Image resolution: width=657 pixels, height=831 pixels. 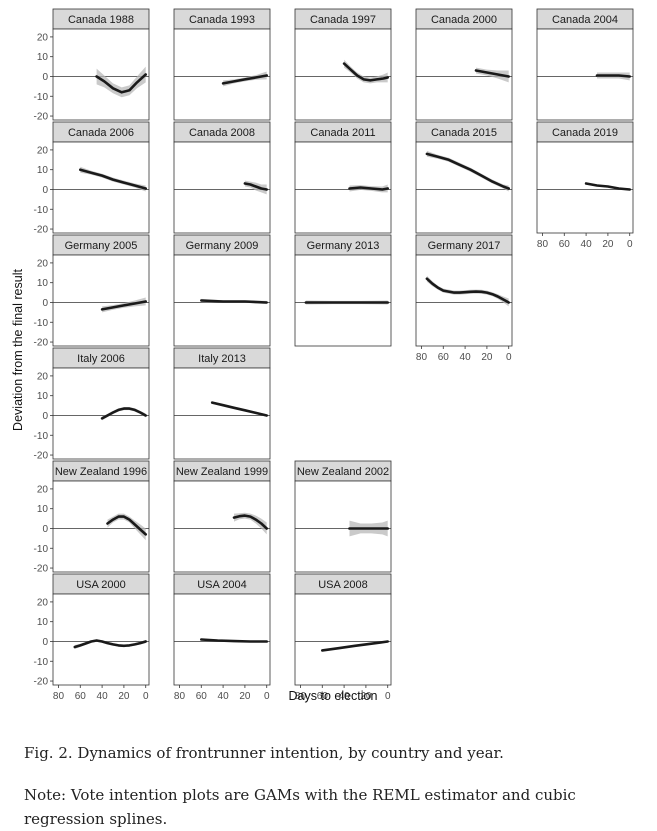 I want to click on facet-label: USA 2004, so click(x=222, y=585).